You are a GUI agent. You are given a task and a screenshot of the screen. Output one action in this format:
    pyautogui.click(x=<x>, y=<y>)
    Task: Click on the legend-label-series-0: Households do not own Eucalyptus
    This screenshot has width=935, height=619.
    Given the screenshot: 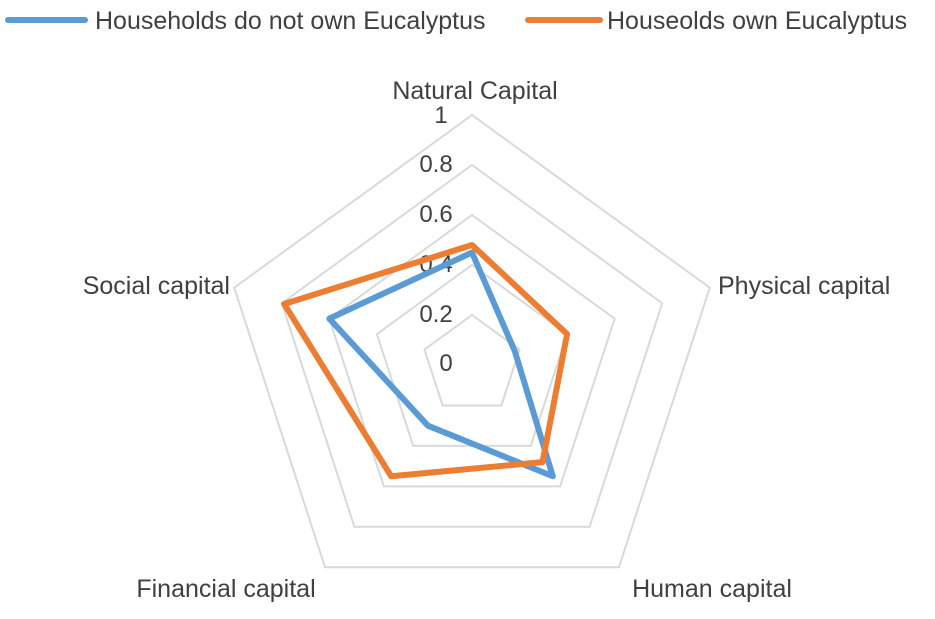 What is the action you would take?
    pyautogui.click(x=290, y=21)
    